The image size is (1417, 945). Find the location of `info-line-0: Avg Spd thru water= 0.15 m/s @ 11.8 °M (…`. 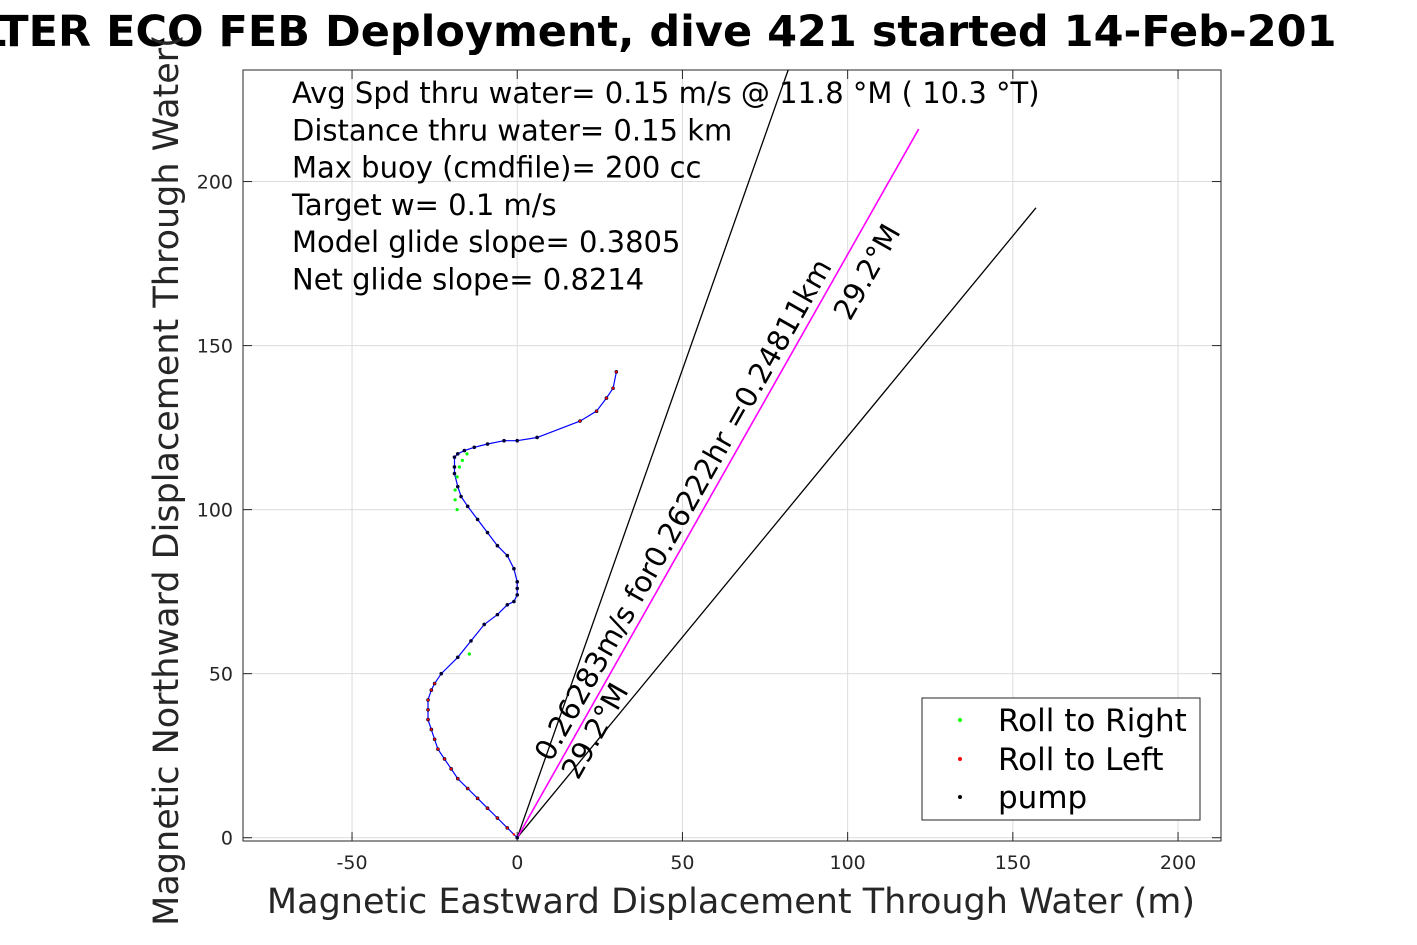

info-line-0: Avg Spd thru water= 0.15 m/s @ 11.8 °M (… is located at coordinates (666, 93).